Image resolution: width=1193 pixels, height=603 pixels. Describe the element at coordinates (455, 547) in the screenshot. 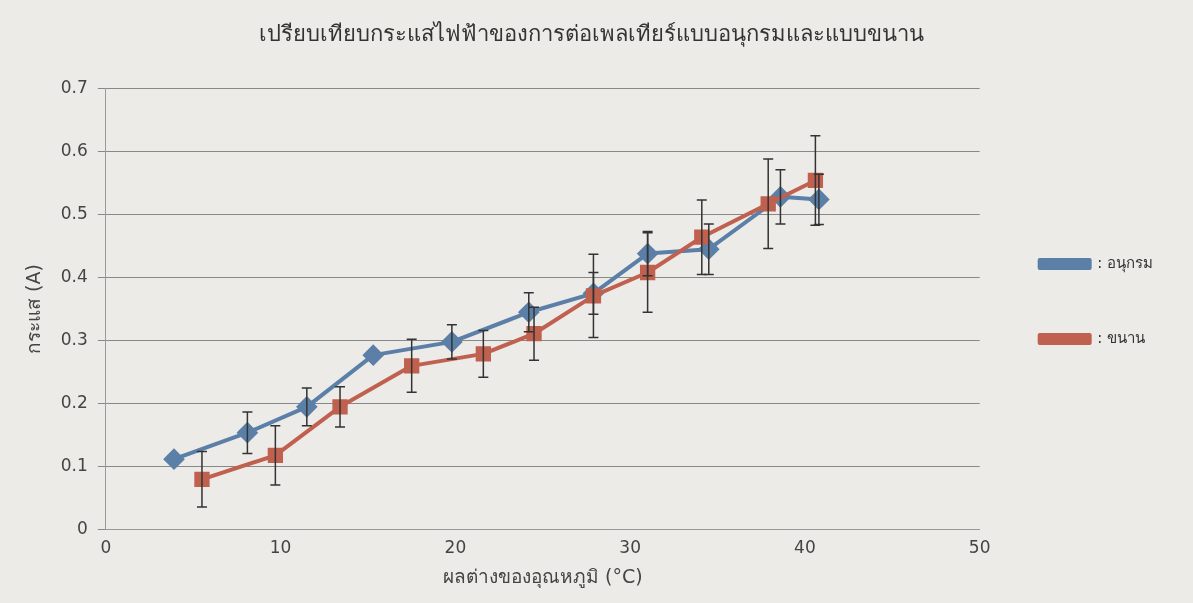

I see `x-tick-label: 20` at that location.